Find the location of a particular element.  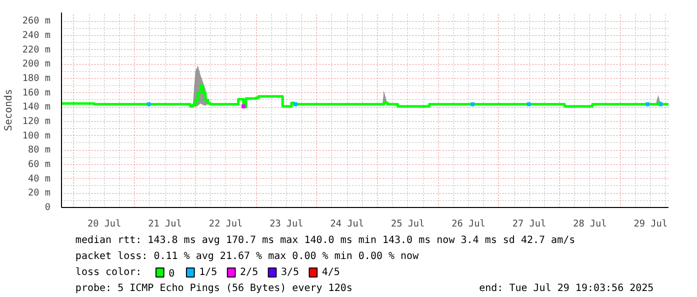

y-tick-label: 100 m is located at coordinates (36, 136).